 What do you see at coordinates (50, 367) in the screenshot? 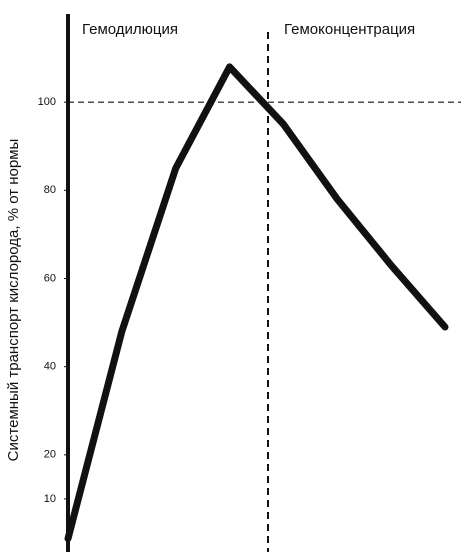
I see `y-tick-label: 40` at bounding box center [50, 367].